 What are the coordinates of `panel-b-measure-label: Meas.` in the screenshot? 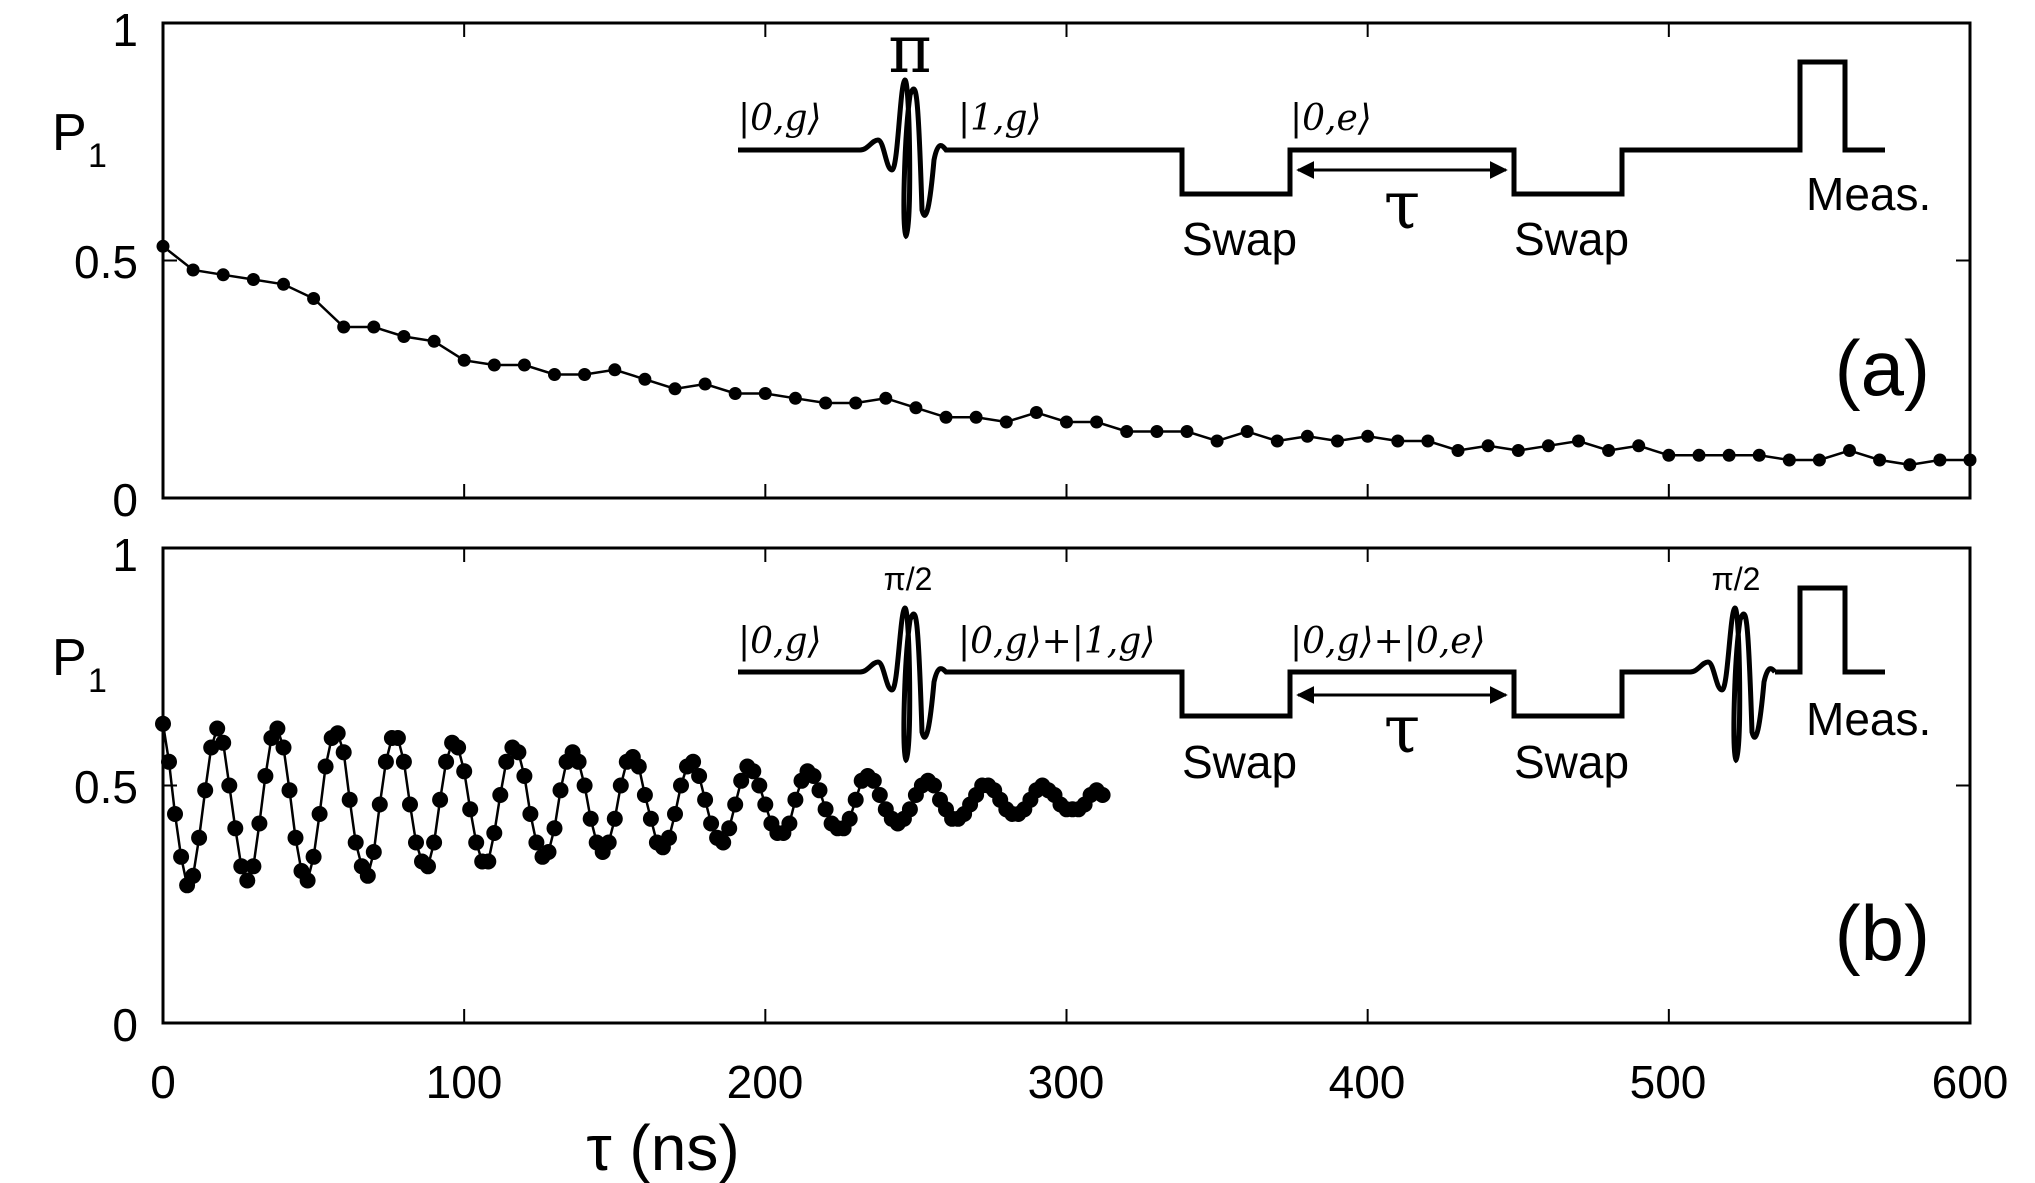 It's located at (1868, 719).